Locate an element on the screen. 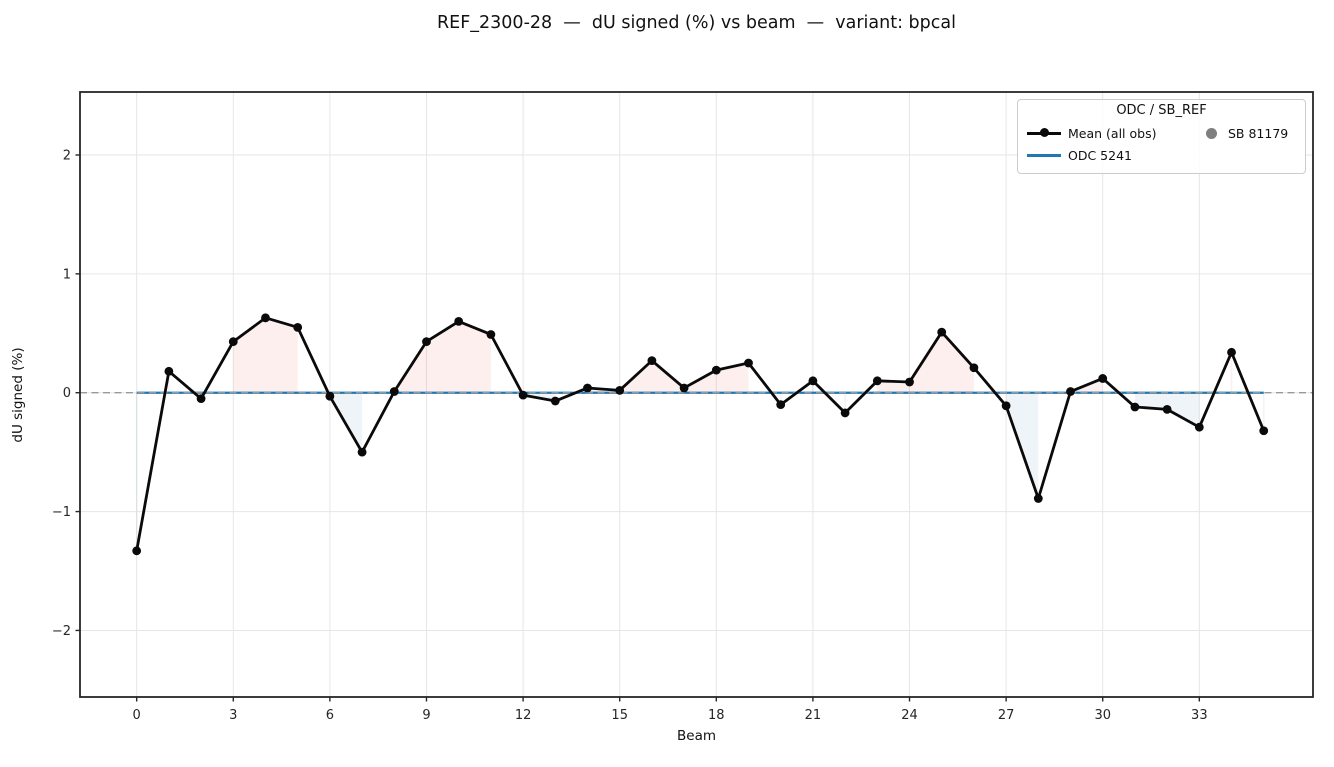 The height and width of the screenshot is (767, 1334). y-tick-label: 2 is located at coordinates (67, 155).